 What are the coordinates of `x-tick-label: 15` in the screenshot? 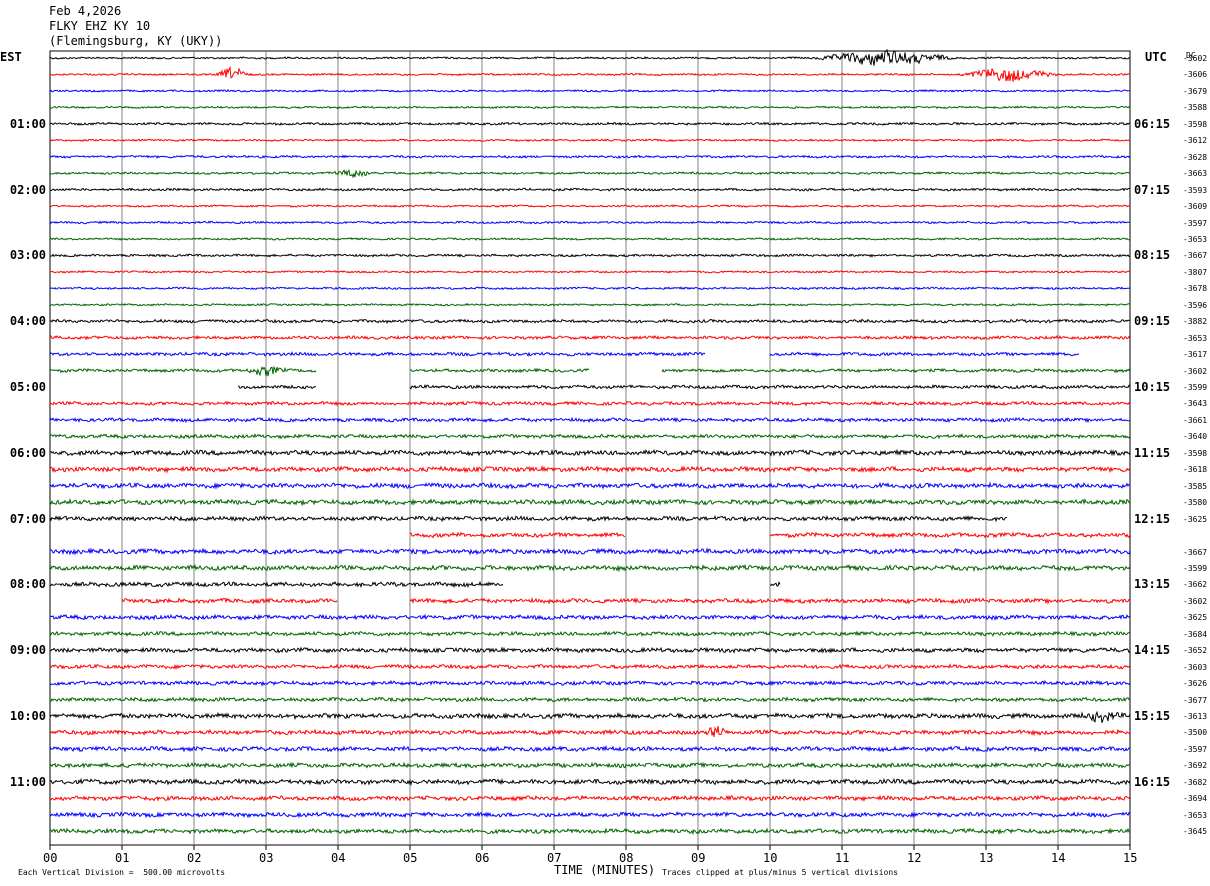 It's located at (1130, 858).